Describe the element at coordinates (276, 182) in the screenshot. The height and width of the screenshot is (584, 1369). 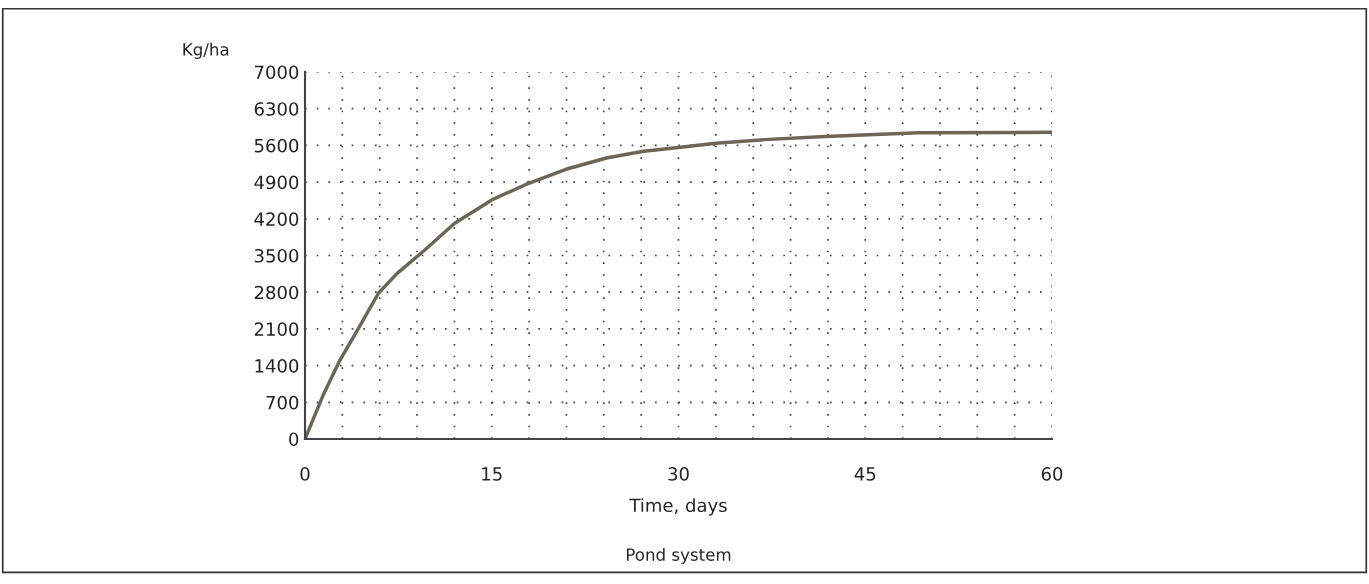
I see `y-tick-label: 4900` at that location.